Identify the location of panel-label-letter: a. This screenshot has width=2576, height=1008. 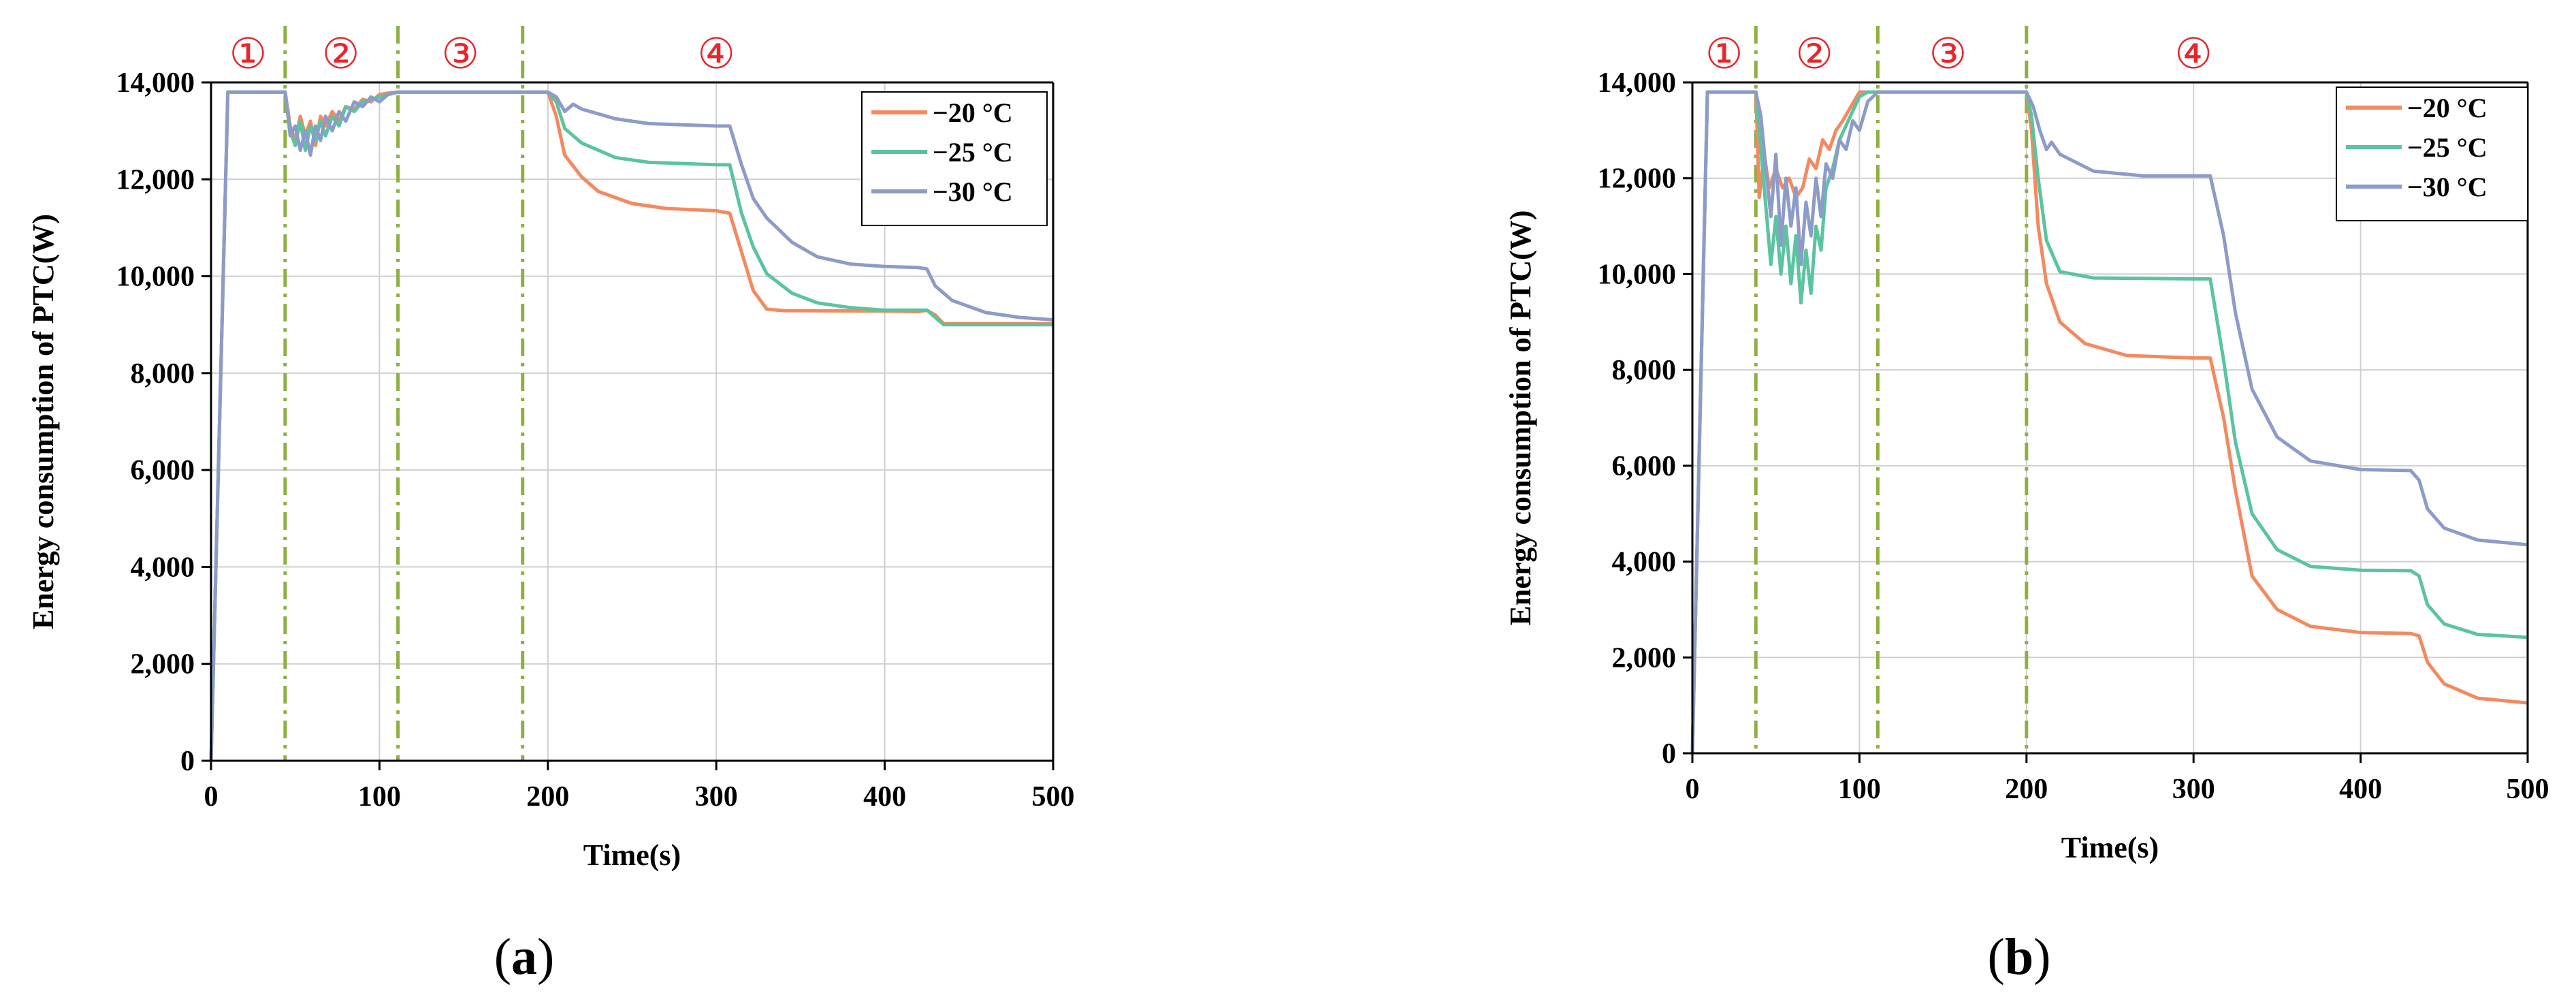
(524, 957).